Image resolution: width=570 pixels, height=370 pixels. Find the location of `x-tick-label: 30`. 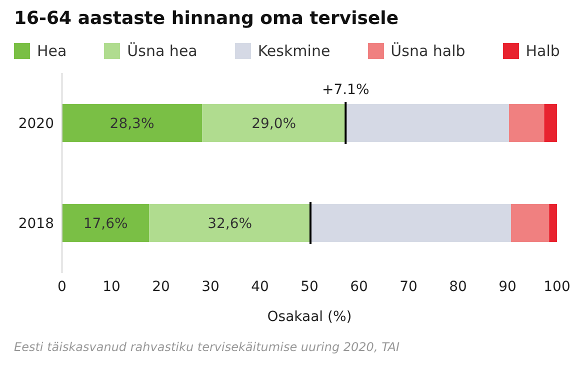

x-tick-label: 30 is located at coordinates (211, 286).